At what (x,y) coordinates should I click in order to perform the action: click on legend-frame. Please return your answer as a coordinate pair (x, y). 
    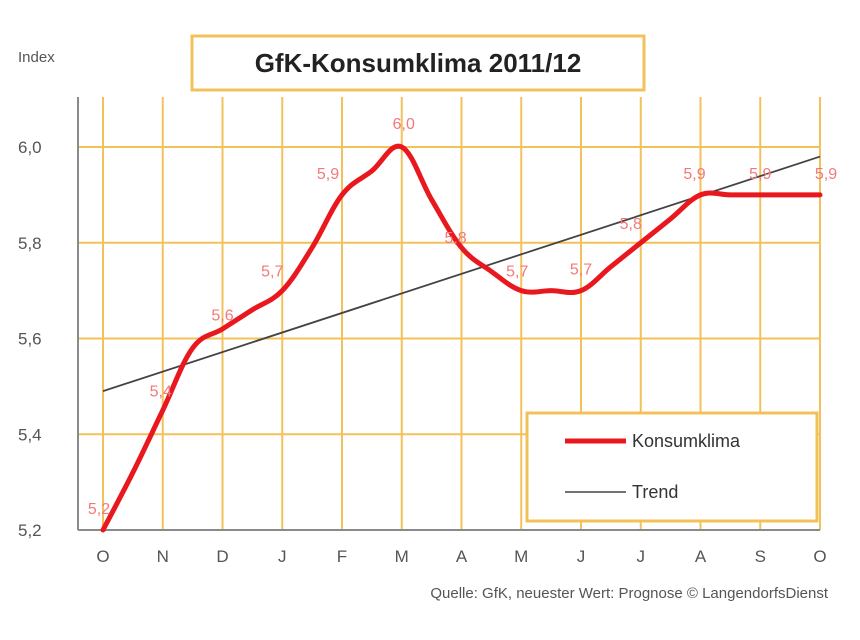
    Looking at the image, I should click on (672, 467).